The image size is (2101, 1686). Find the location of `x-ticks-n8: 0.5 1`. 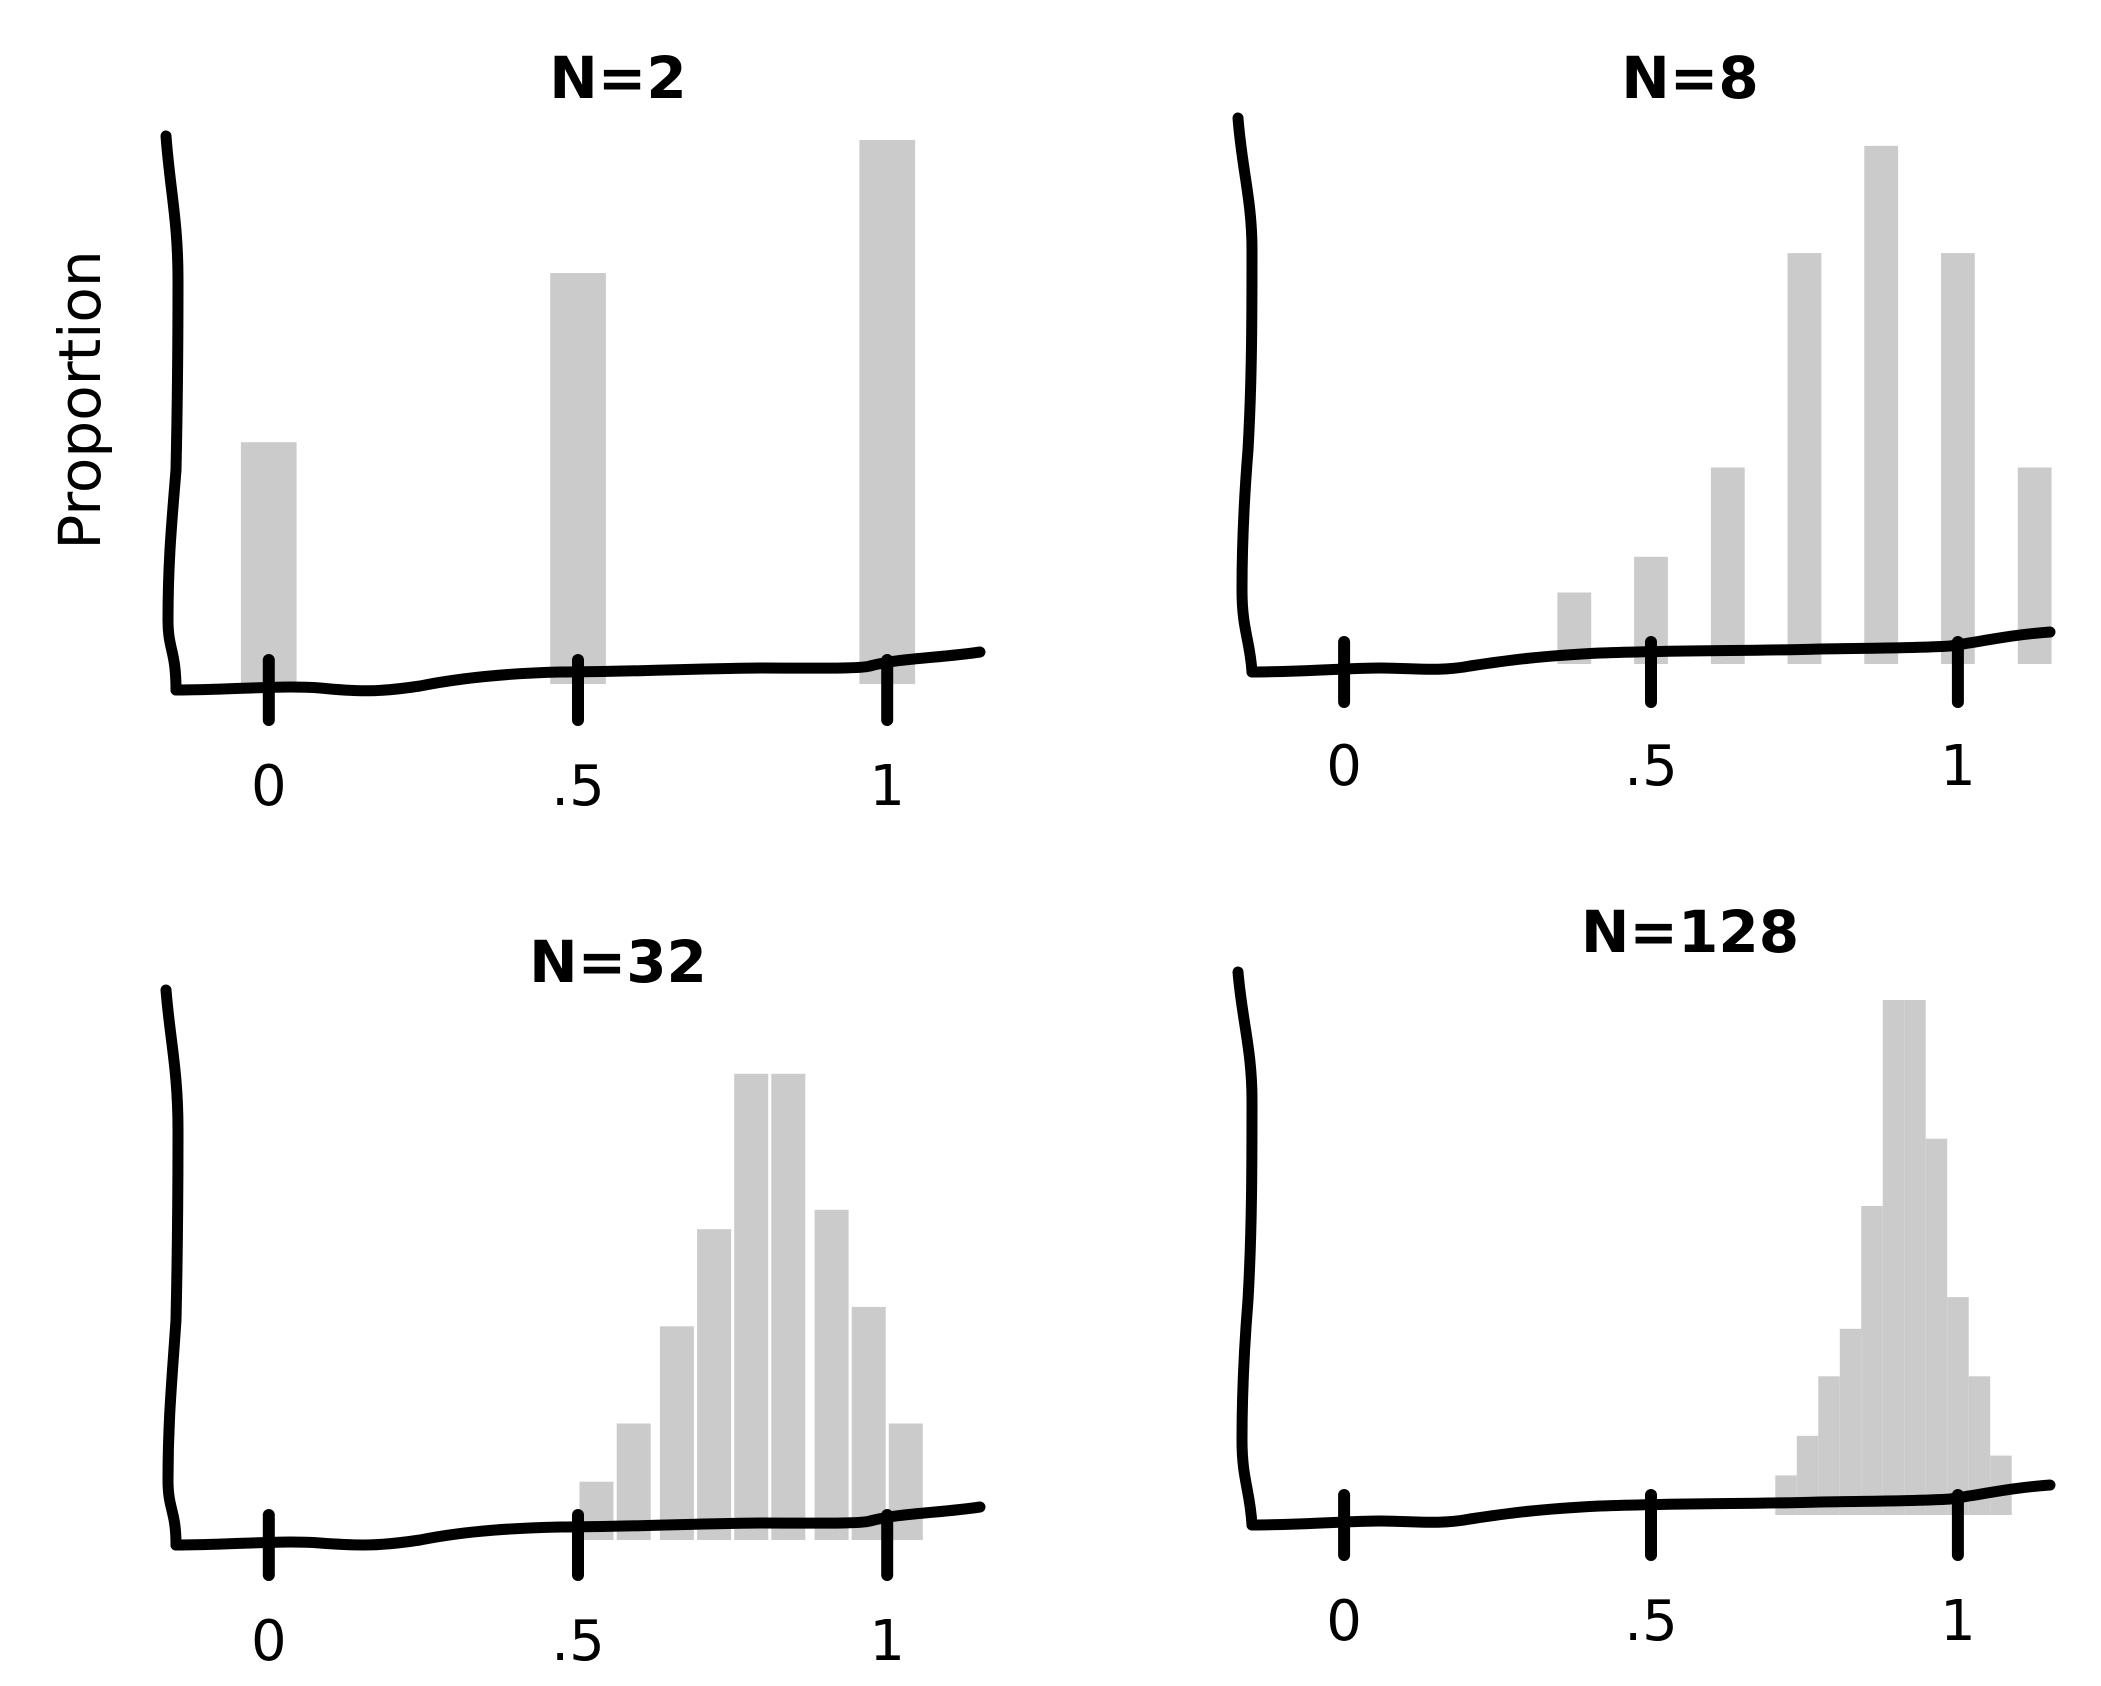

x-ticks-n8: 0.5 1 is located at coordinates (1651, 717).